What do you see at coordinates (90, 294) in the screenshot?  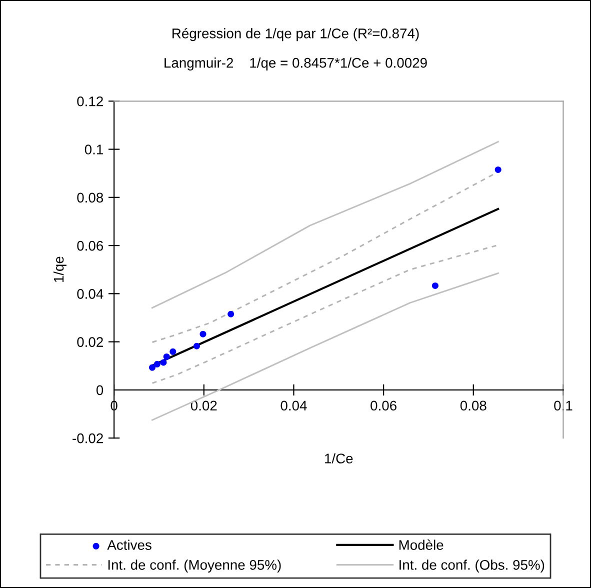 I see `y-tick-label: 0.04` at bounding box center [90, 294].